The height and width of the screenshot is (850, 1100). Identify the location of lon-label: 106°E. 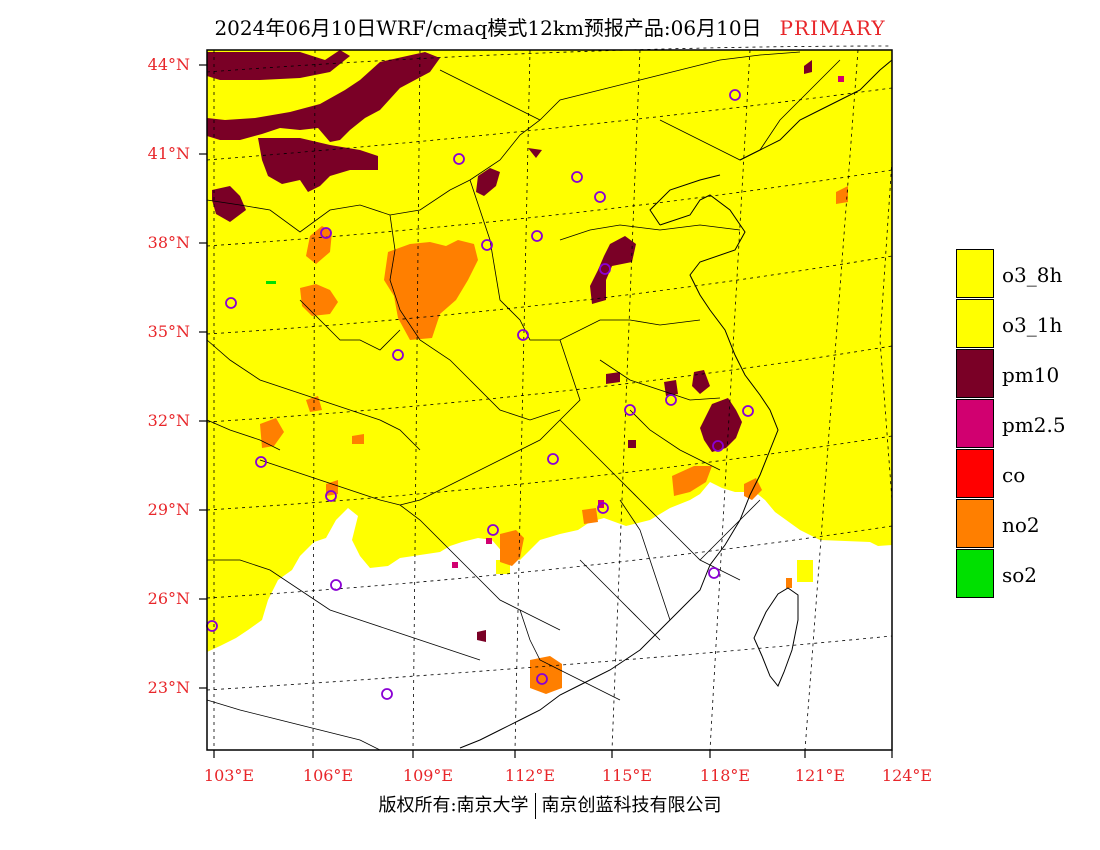
(328, 775).